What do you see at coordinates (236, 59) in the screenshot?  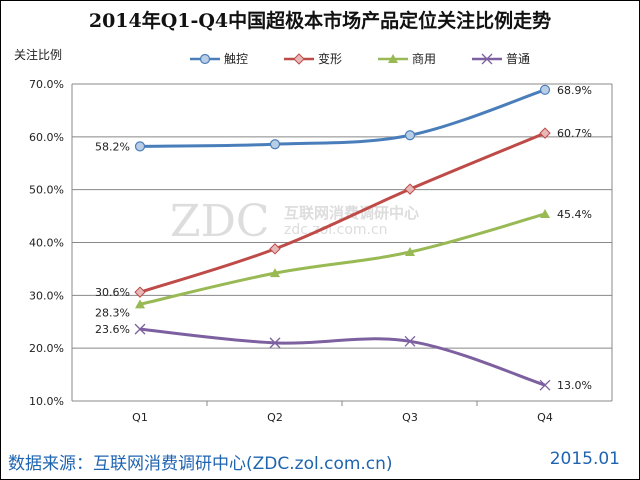 I see `legend-label: 触控` at bounding box center [236, 59].